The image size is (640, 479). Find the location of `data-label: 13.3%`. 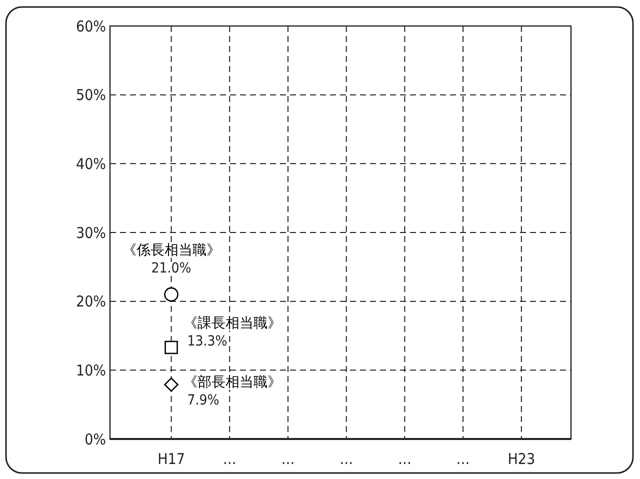

data-label: 13.3% is located at coordinates (207, 341).